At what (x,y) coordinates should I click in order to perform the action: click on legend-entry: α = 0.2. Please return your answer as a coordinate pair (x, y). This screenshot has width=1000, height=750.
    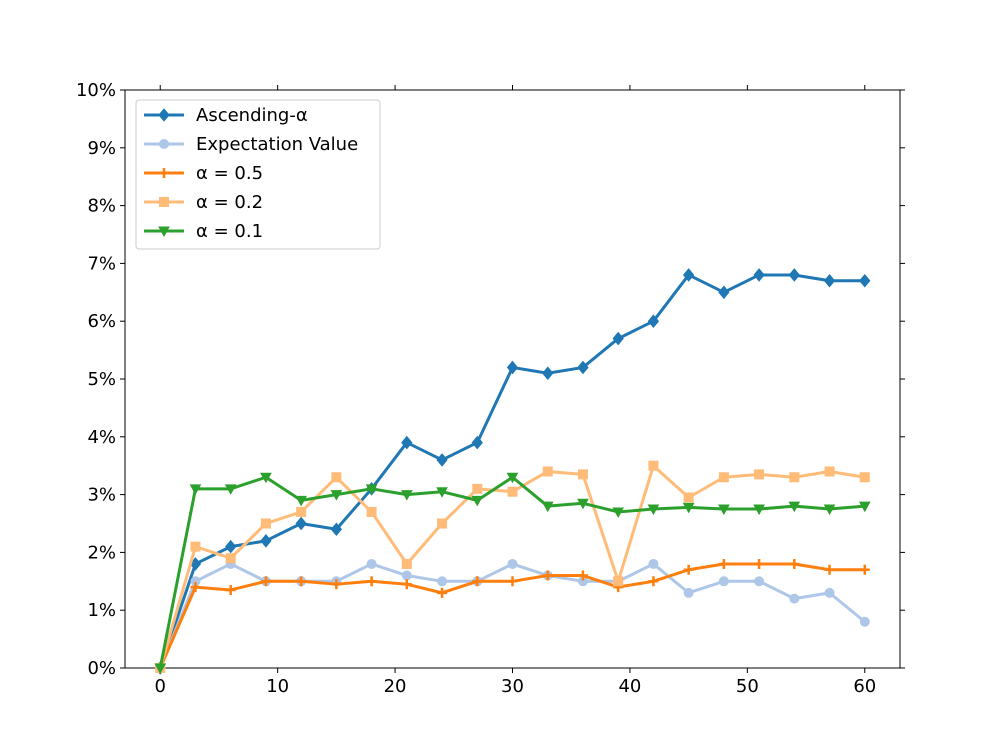
    Looking at the image, I should click on (203, 202).